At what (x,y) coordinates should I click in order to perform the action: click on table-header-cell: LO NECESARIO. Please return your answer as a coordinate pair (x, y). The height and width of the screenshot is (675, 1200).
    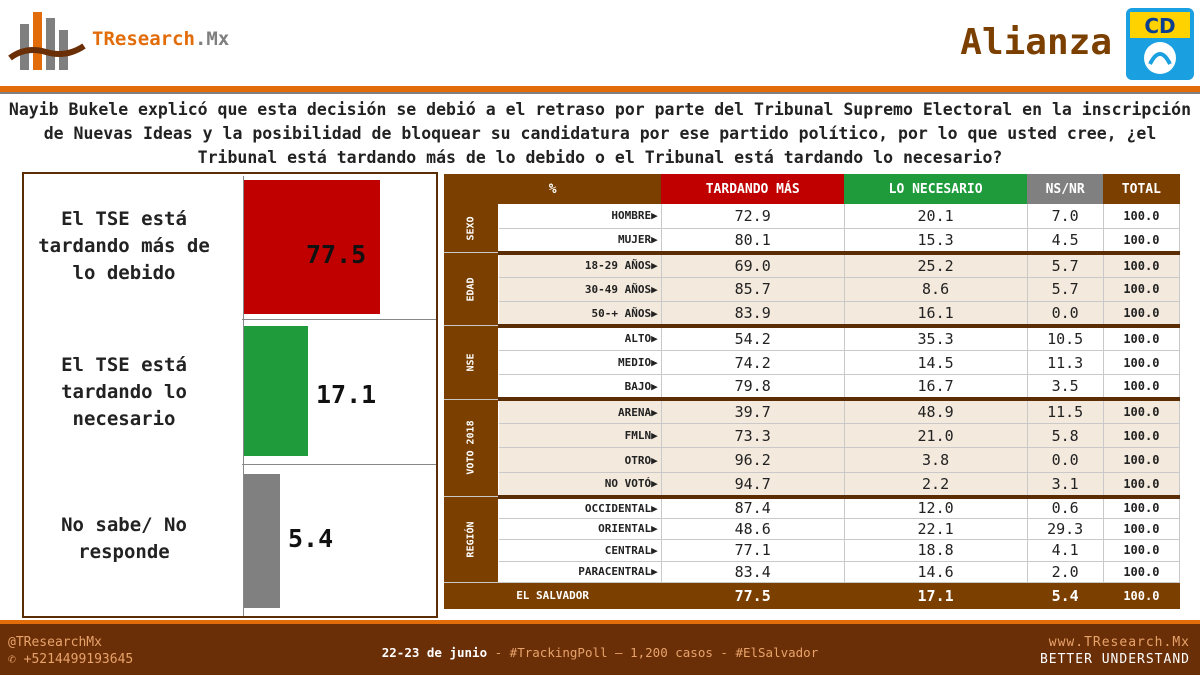
    Looking at the image, I should click on (936, 189).